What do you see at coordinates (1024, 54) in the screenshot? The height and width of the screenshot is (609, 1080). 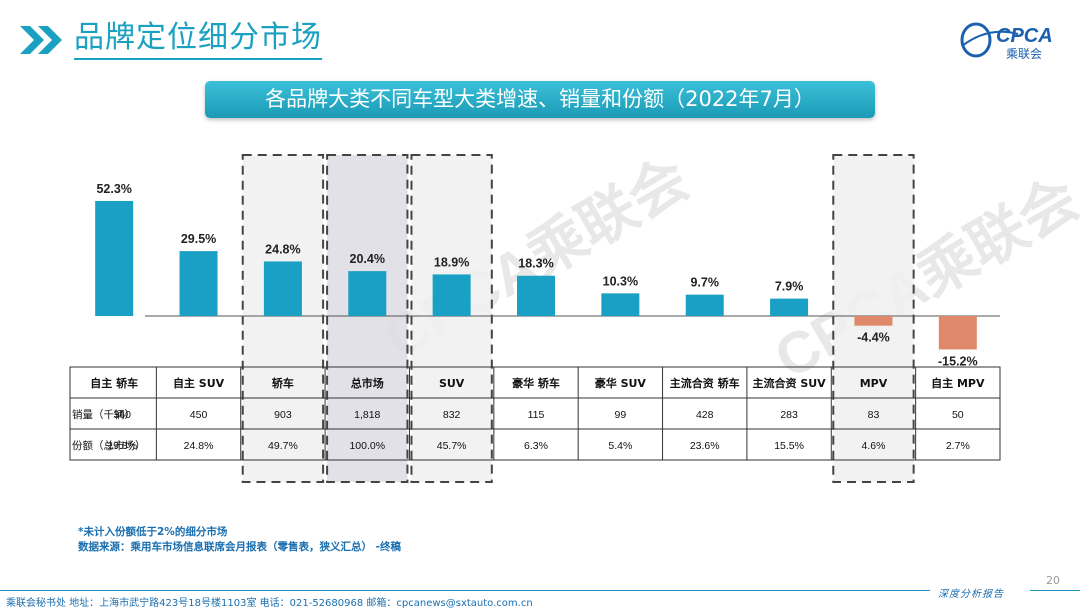 I see `logo-subtext: 乘联会` at bounding box center [1024, 54].